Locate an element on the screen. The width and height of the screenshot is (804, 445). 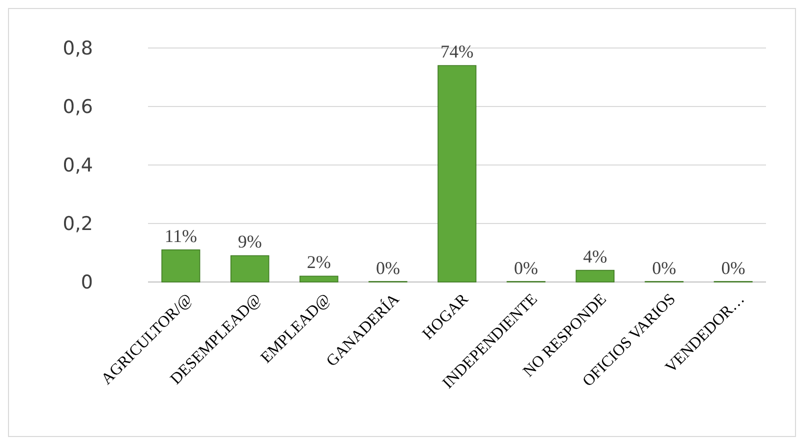
data-label: 2% is located at coordinates (318, 262).